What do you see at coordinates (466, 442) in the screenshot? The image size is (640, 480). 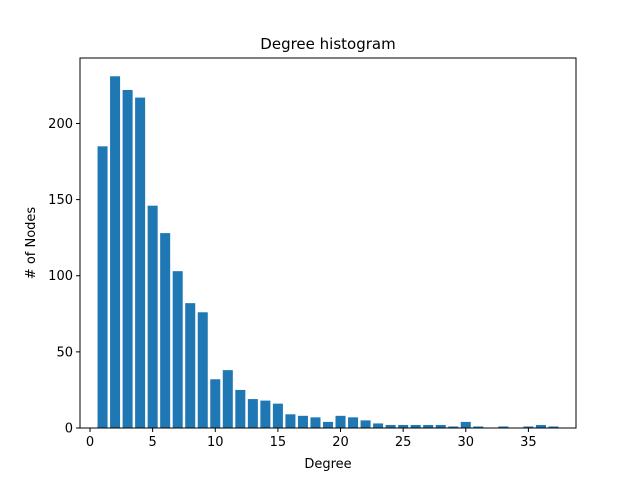 I see `x-tick-label: 30` at bounding box center [466, 442].